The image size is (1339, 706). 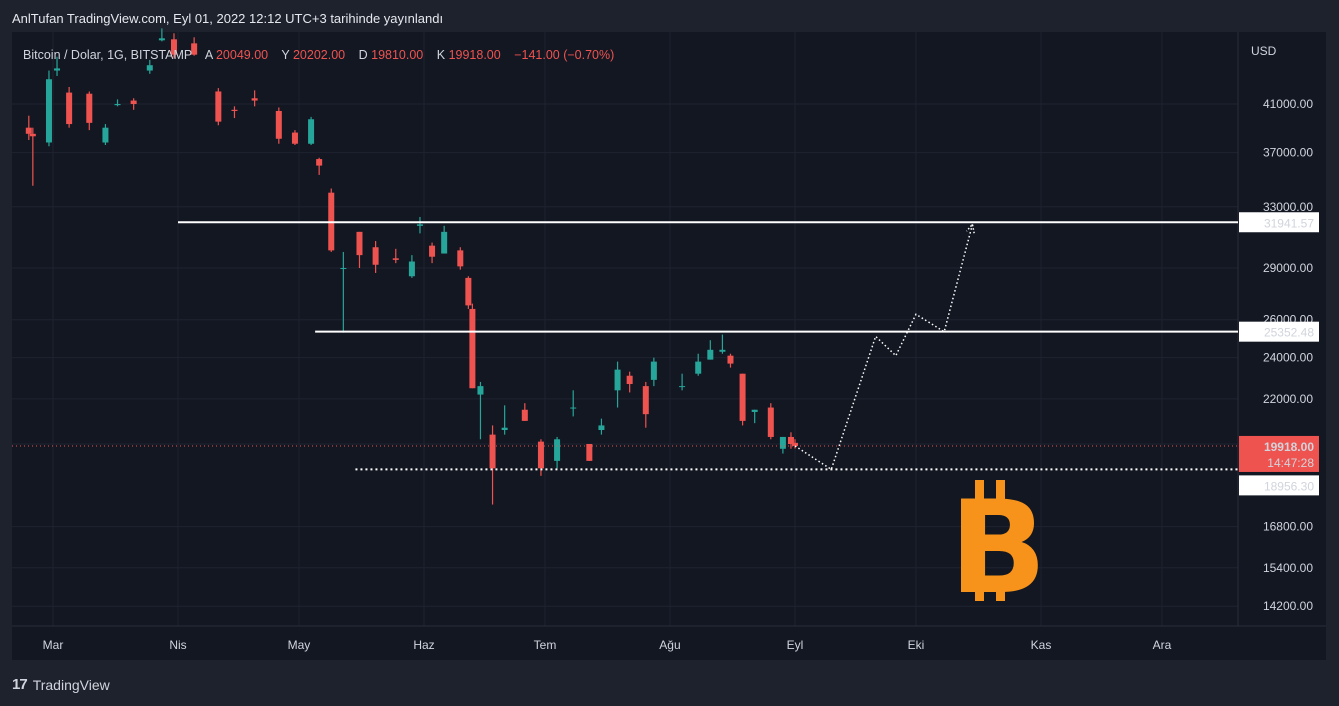 What do you see at coordinates (970, 228) in the screenshot?
I see `projection-arrowhead` at bounding box center [970, 228].